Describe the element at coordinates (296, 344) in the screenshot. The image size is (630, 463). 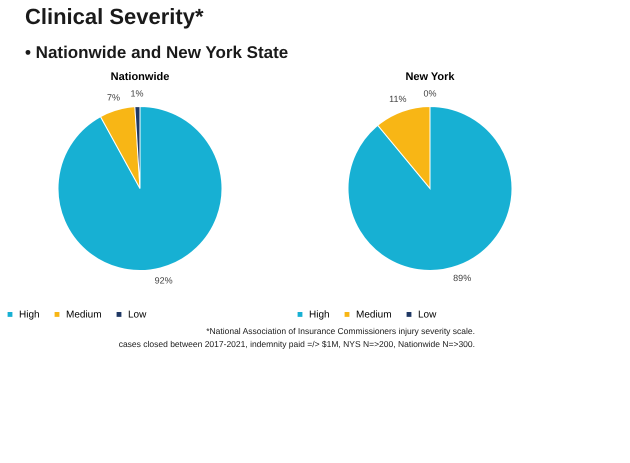
I see `text: cases closed between 2017-2021, indemnity paid =/> $1M, NYS N=>200, Nationwide N=>300.` at that location.